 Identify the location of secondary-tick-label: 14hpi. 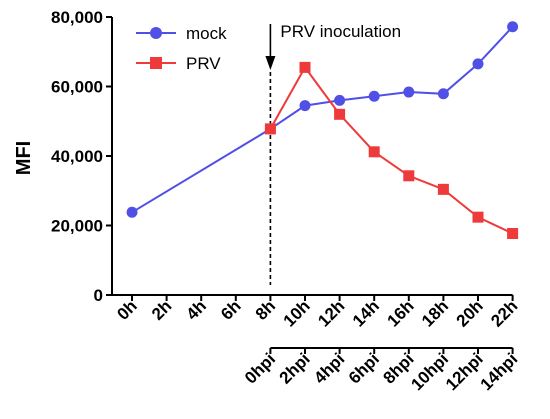
(499, 371).